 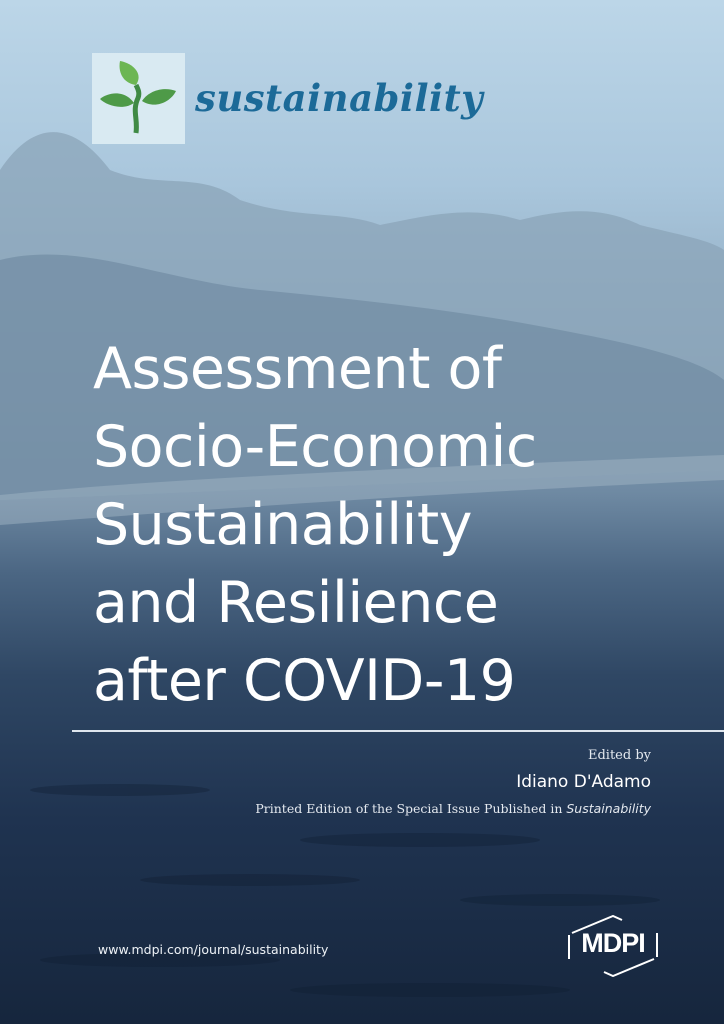 What do you see at coordinates (282, 525) in the screenshot?
I see `title-line: Sustainability` at bounding box center [282, 525].